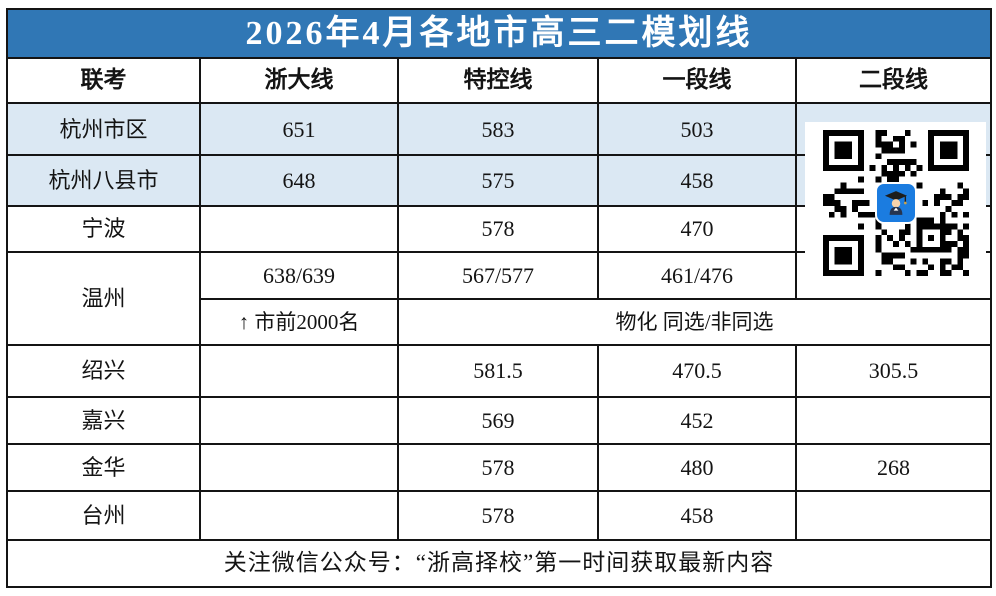  I want to click on city-label: 台州, so click(103, 516).